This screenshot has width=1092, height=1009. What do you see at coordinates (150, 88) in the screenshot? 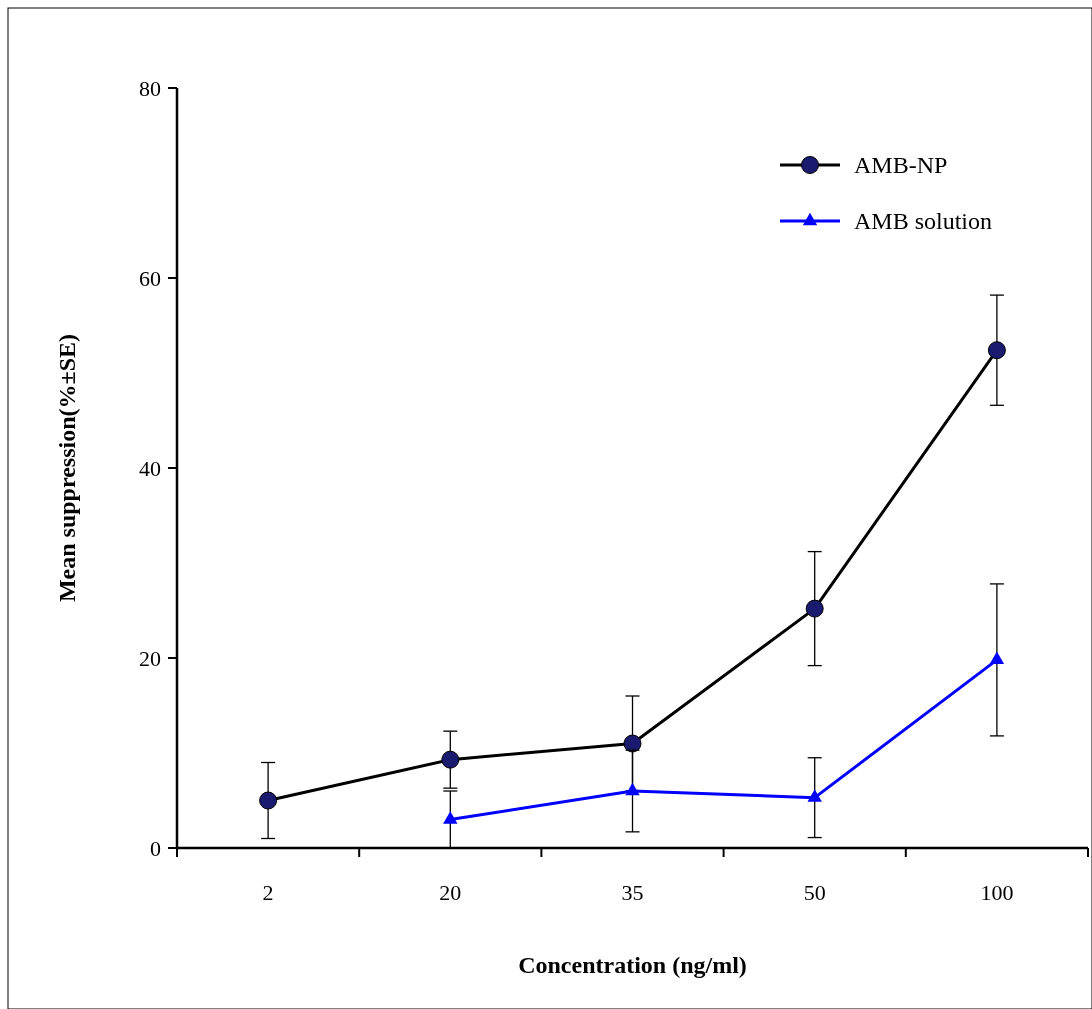
I see `y-tick-label: 80` at bounding box center [150, 88].